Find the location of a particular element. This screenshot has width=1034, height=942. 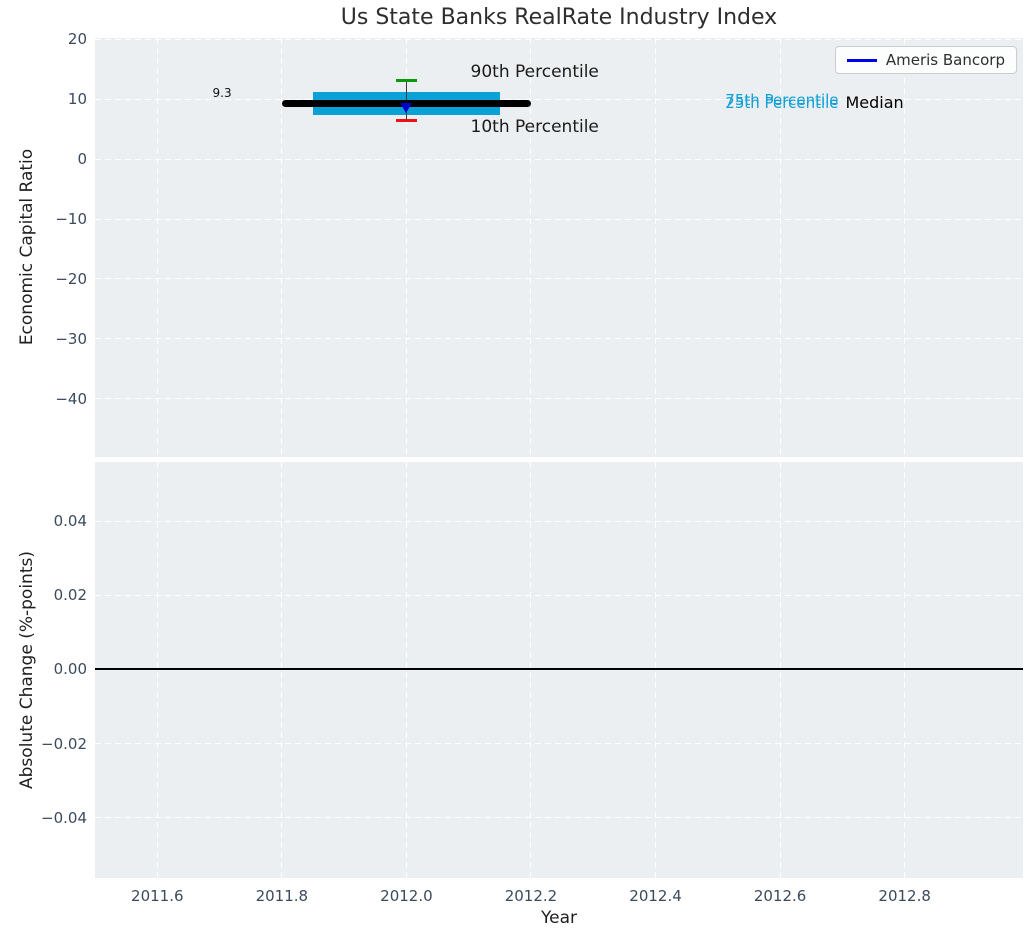

annotation: 90th Percentile is located at coordinates (534, 71).